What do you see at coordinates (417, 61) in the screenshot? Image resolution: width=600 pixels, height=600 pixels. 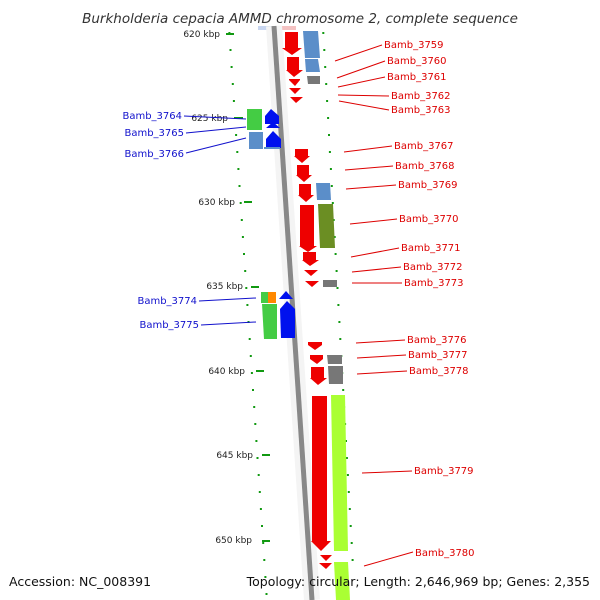 I see `gene-label-bamb-3760: Bamb_3760` at bounding box center [417, 61].